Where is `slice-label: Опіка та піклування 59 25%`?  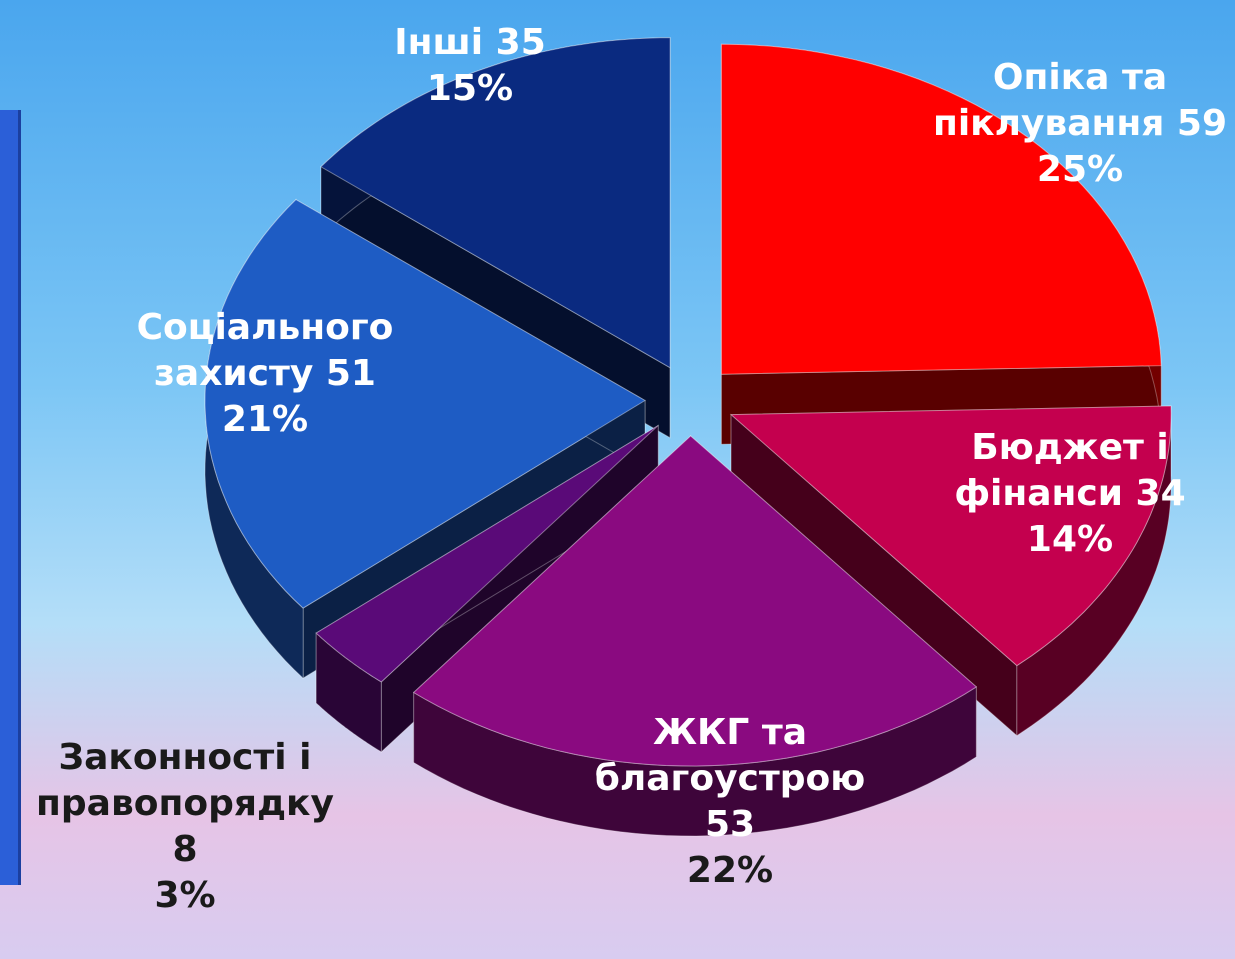
slice-label: Опіка та піклування 59 25% is located at coordinates (1075, 124).